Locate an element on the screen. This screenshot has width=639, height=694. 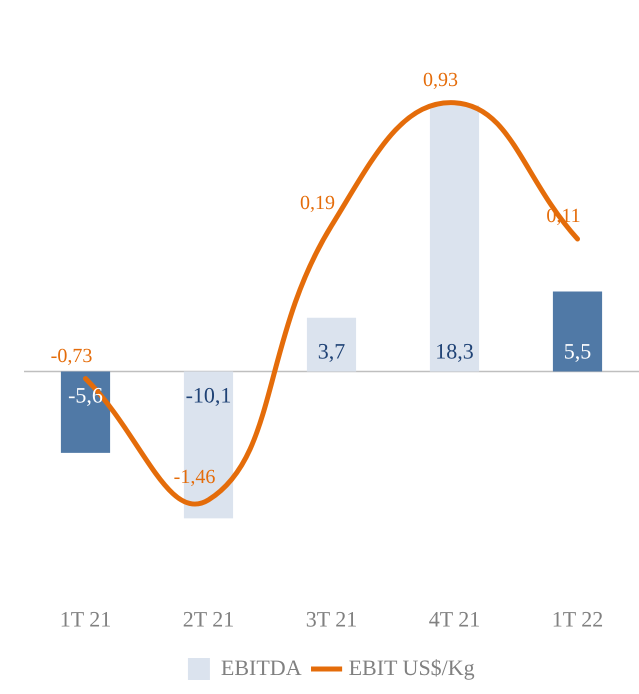
data-label: 18,3 is located at coordinates (454, 351).